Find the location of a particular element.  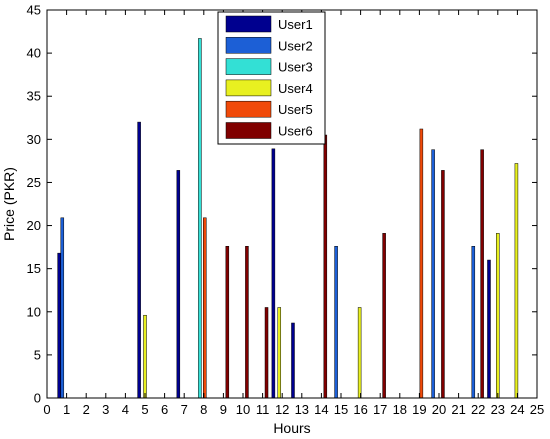

x-tick-label: 3 is located at coordinates (105, 409).